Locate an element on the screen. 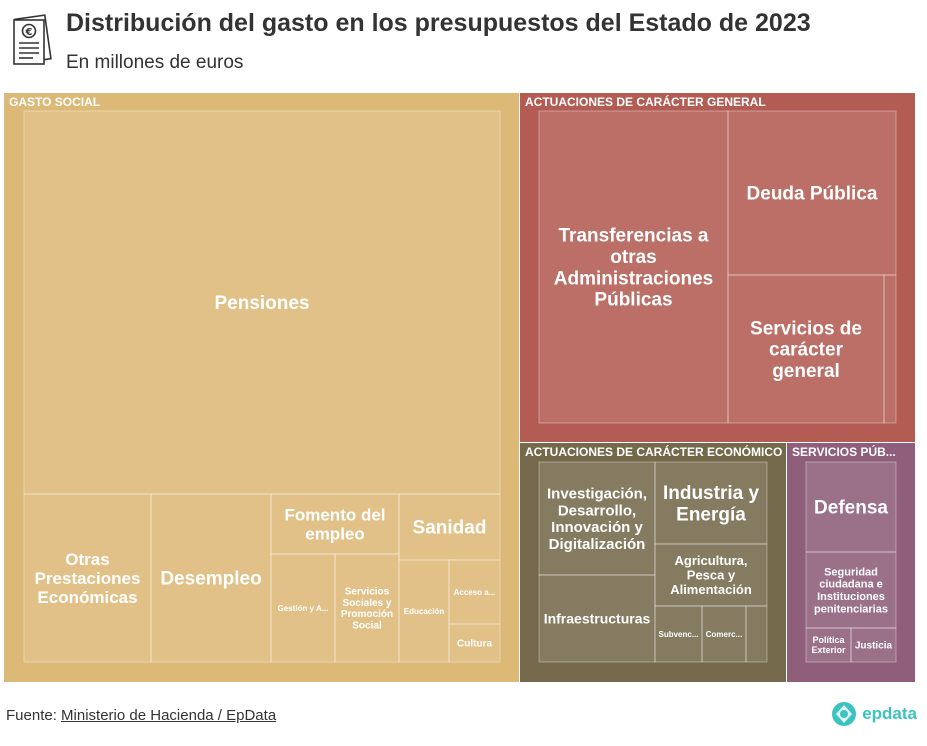 This screenshot has height=746, width=927. source-footer: Fuente: Ministerio de Hacienda / EpData is located at coordinates (141, 715).